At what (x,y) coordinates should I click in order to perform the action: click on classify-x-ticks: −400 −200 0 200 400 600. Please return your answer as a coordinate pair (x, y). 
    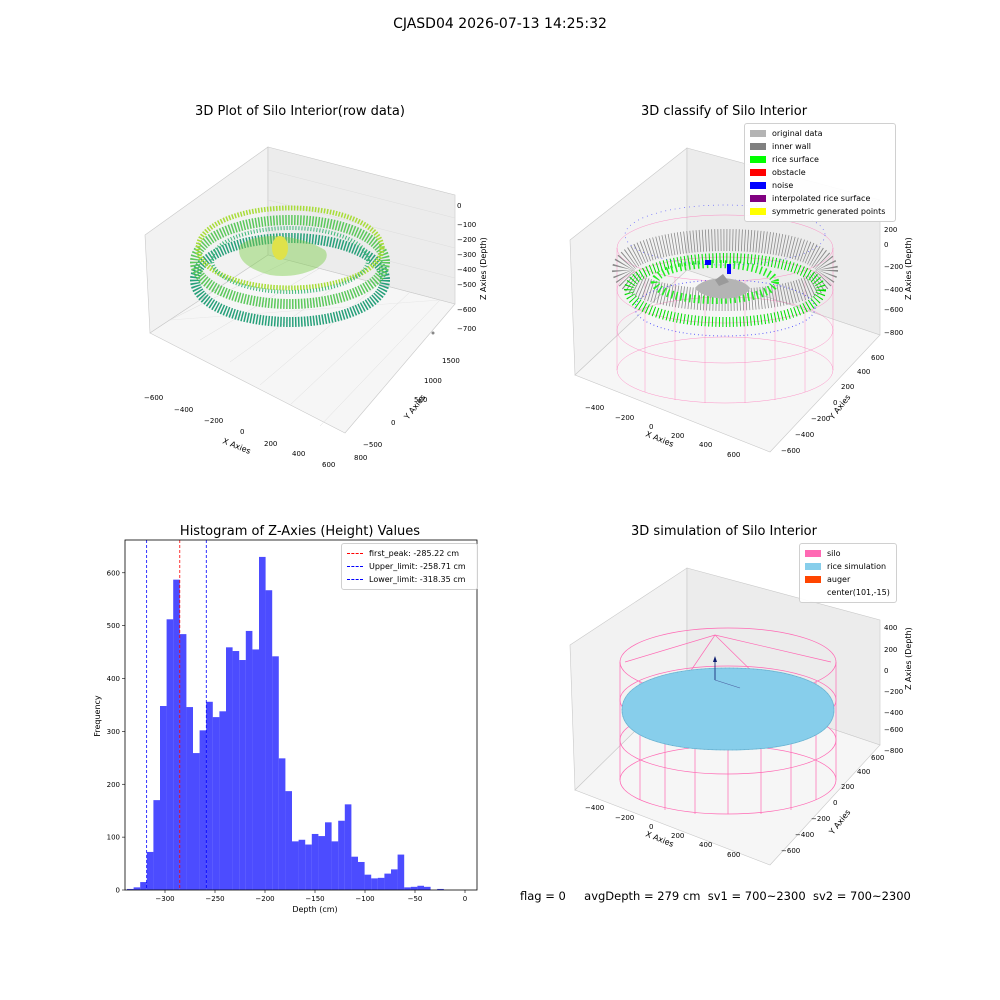
    Looking at the image, I should click on (662, 431).